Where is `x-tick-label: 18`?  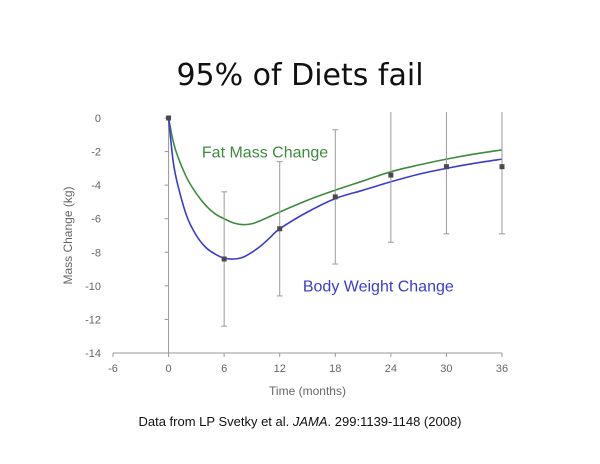 x-tick-label: 18 is located at coordinates (335, 369).